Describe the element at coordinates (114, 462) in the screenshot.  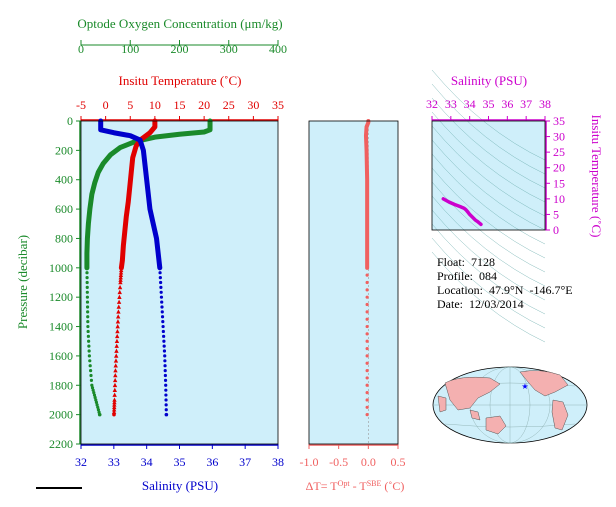
I see `salinity-tick-label: 33` at that location.